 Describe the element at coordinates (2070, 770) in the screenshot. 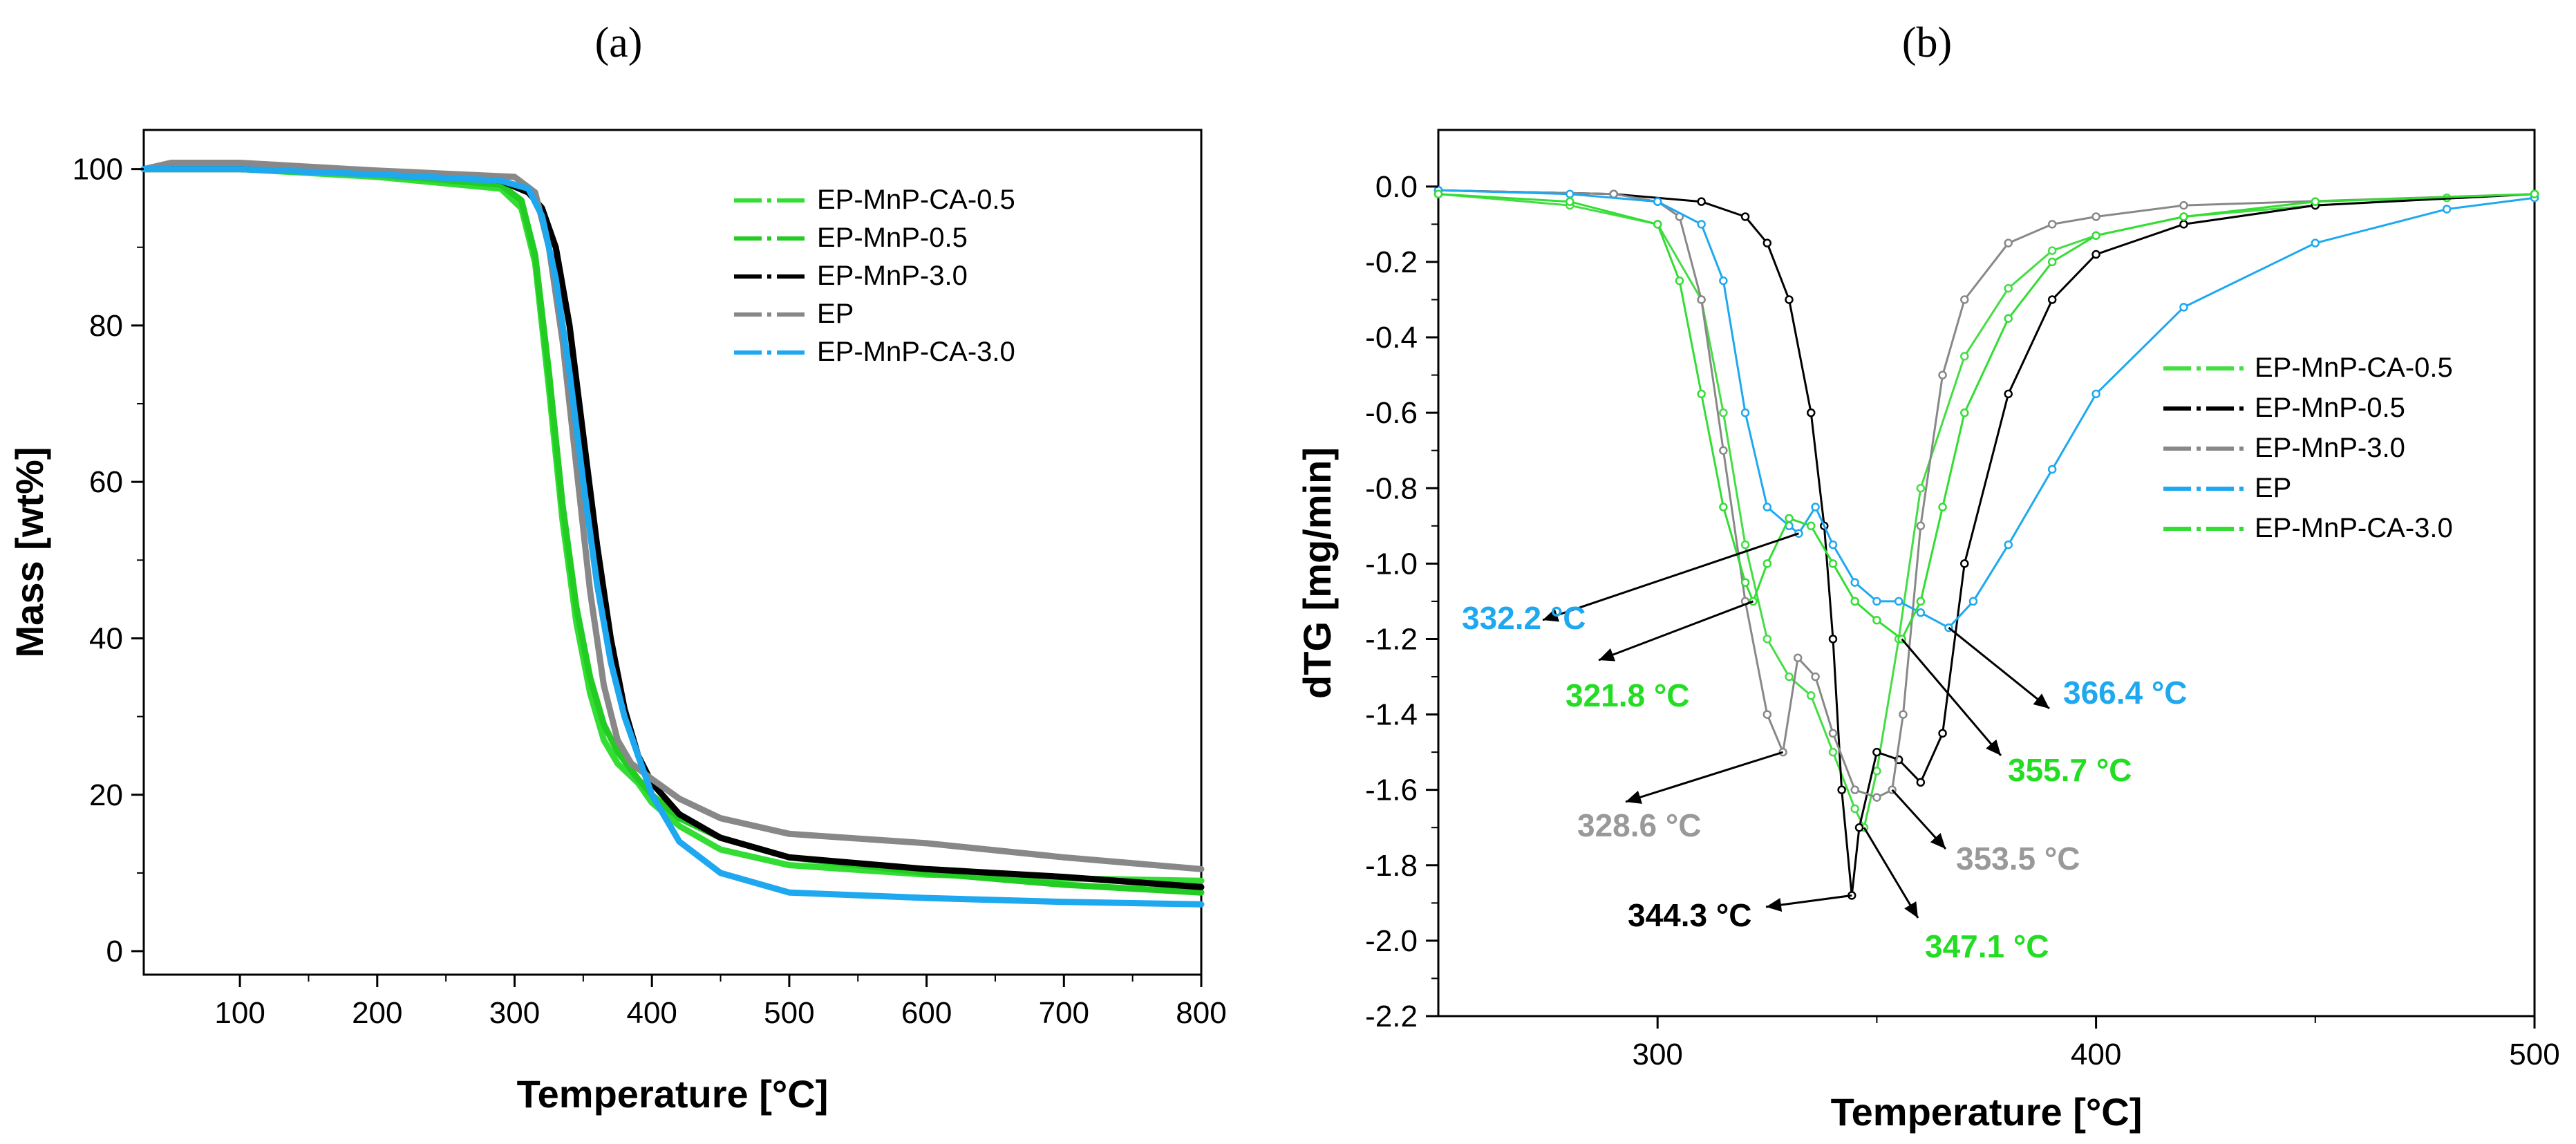

I see `annotation-label-355-7-c: 355.7 °C` at that location.